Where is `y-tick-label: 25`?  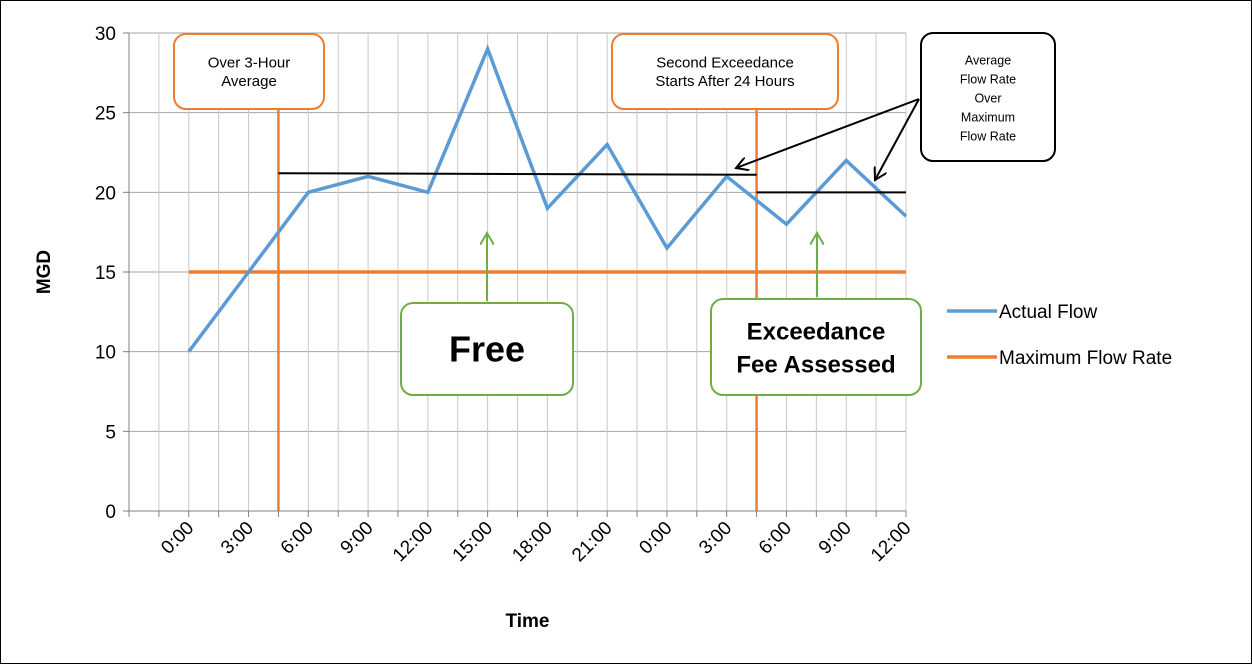 y-tick-label: 25 is located at coordinates (105, 114).